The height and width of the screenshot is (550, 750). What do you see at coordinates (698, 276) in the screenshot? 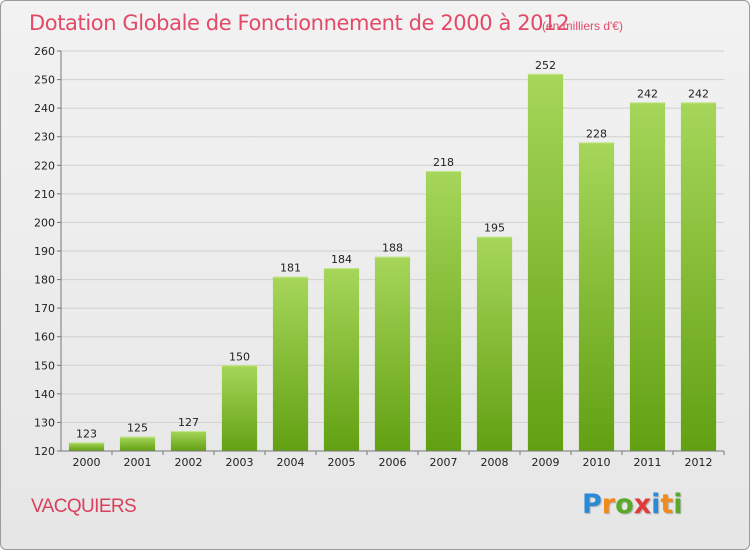
I see `bar-2012` at bounding box center [698, 276].